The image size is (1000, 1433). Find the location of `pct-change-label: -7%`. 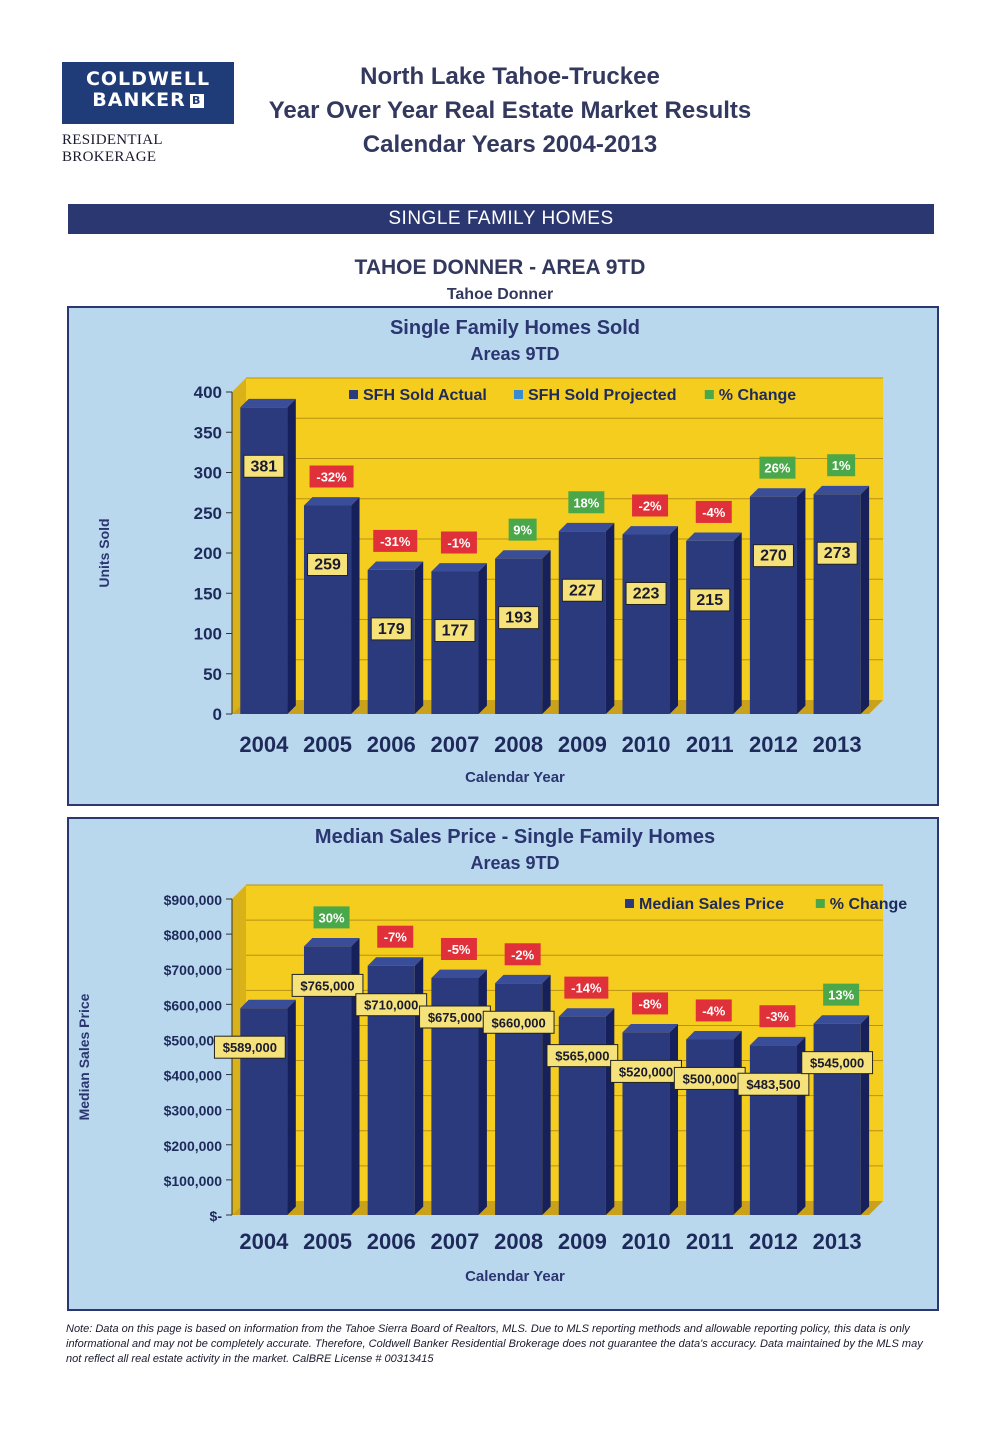

pct-change-label: -7% is located at coordinates (396, 937).